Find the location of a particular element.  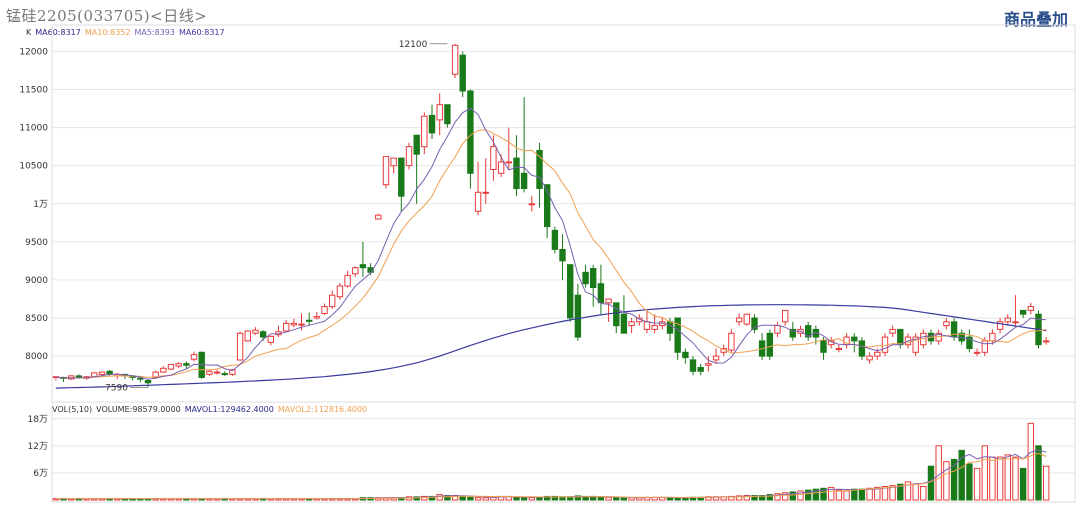

volume-legend-item-1: VOLUME:98579.0000 is located at coordinates (138, 409).